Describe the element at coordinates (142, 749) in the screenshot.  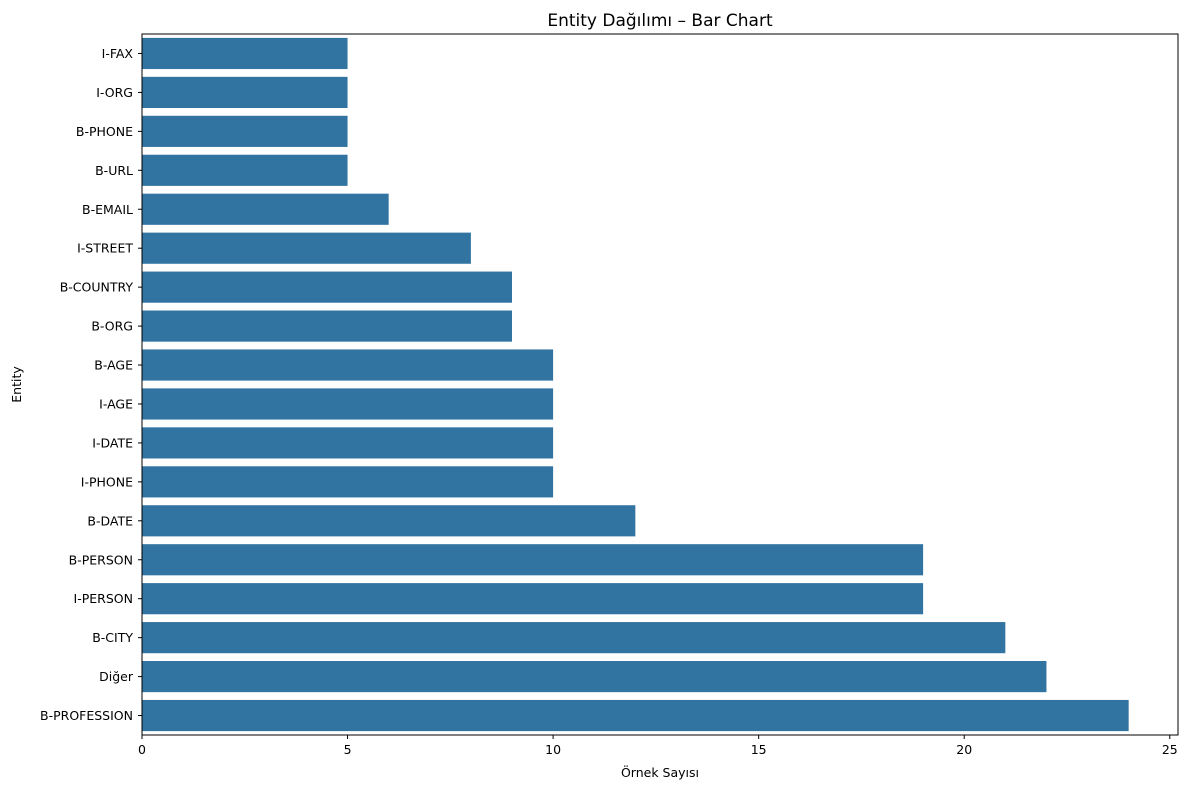
I see `x-tick-label: 0` at that location.